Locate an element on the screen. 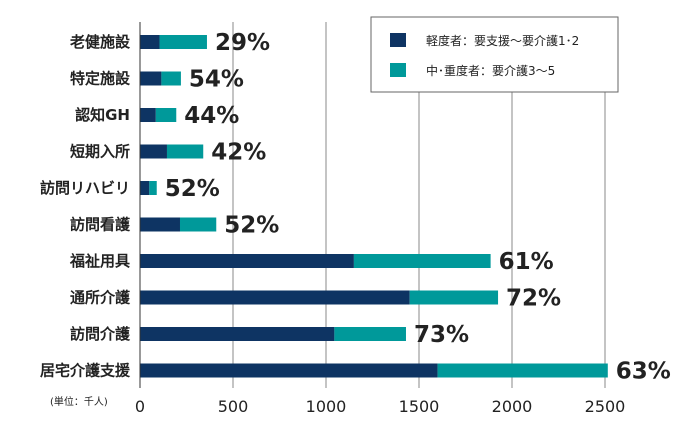 Image resolution: width=680 pixels, height=435 pixels. x-tick-label: 1500 is located at coordinates (419, 406).